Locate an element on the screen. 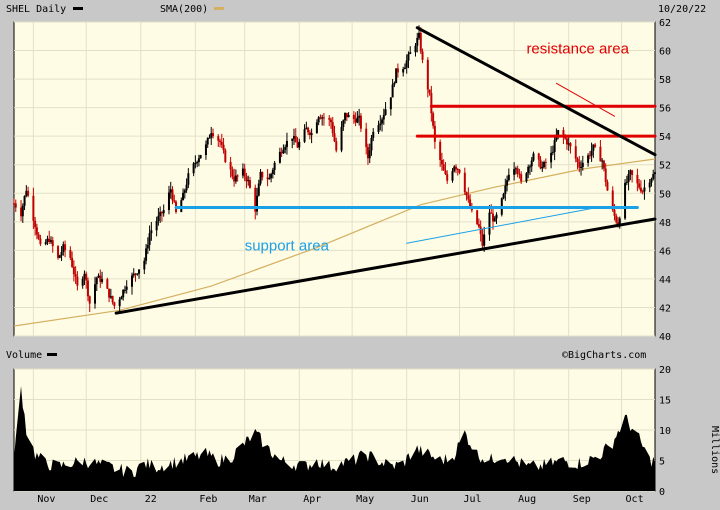  price-tick-label: 62 is located at coordinates (665, 23).